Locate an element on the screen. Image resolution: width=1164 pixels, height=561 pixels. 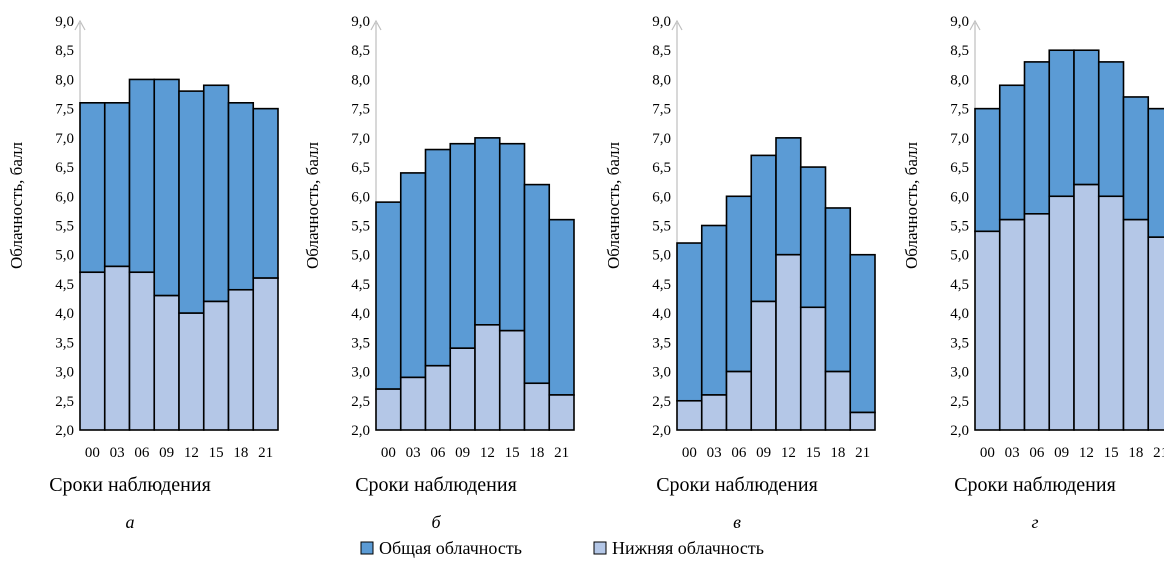
panel-label: в is located at coordinates (737, 522).